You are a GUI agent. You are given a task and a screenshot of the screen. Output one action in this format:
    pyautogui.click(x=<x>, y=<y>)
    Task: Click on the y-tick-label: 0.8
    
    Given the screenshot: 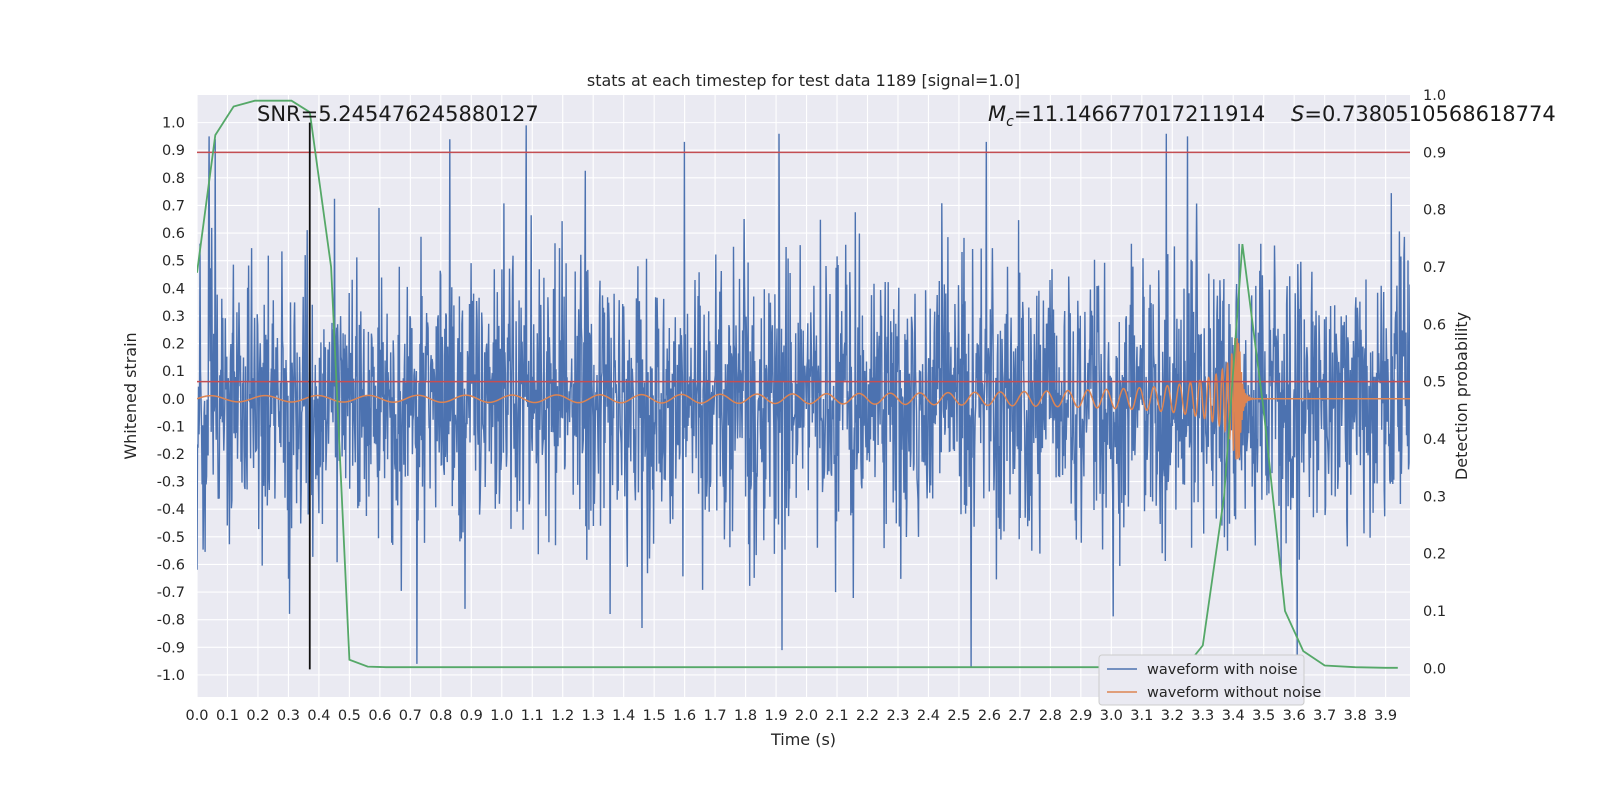 What is the action you would take?
    pyautogui.click(x=173, y=179)
    